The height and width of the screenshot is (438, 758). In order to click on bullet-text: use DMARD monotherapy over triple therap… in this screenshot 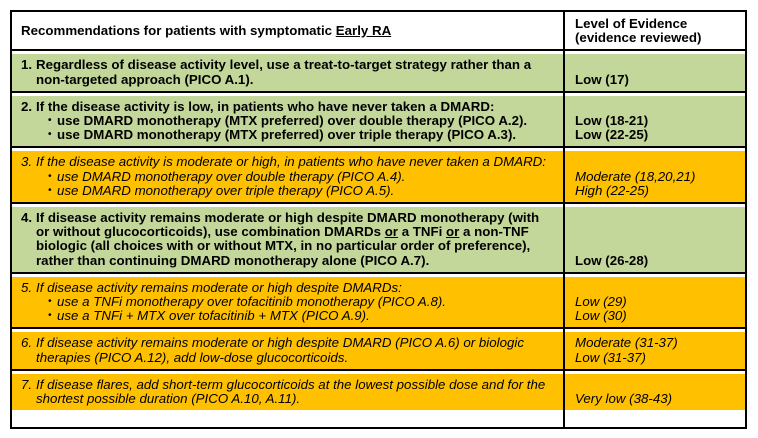, I will do `click(301, 190)`.